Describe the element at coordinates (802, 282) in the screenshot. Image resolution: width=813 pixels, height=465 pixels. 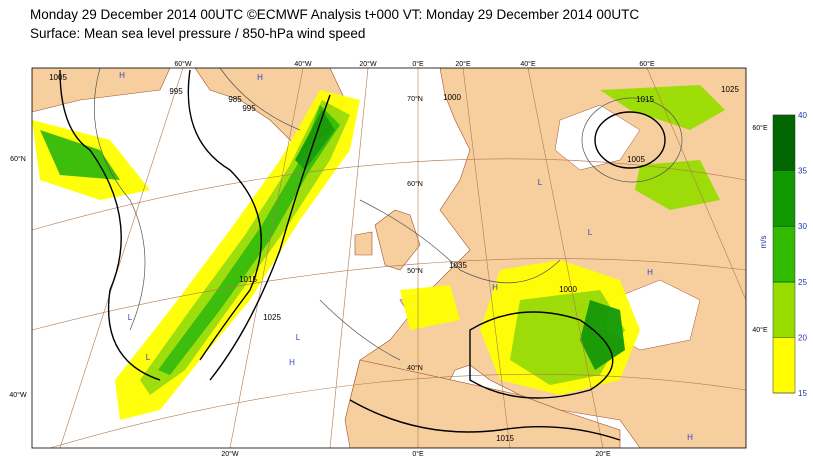
I see `colorbar-tick-label: 25` at that location.